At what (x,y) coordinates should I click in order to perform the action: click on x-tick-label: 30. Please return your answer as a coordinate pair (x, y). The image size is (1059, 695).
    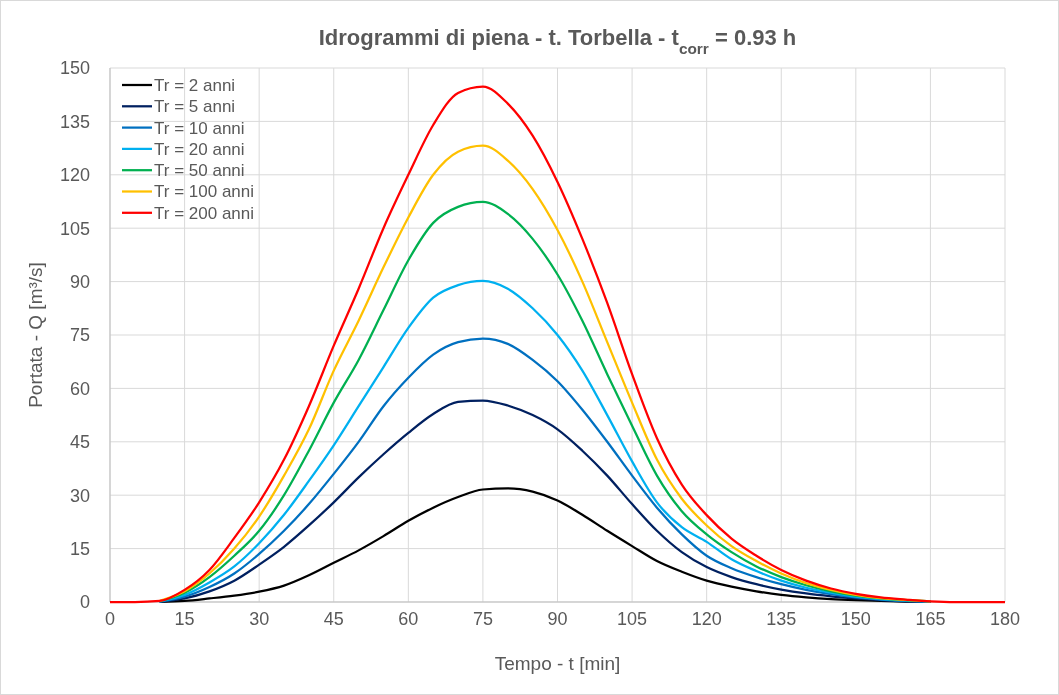
    Looking at the image, I should click on (259, 619).